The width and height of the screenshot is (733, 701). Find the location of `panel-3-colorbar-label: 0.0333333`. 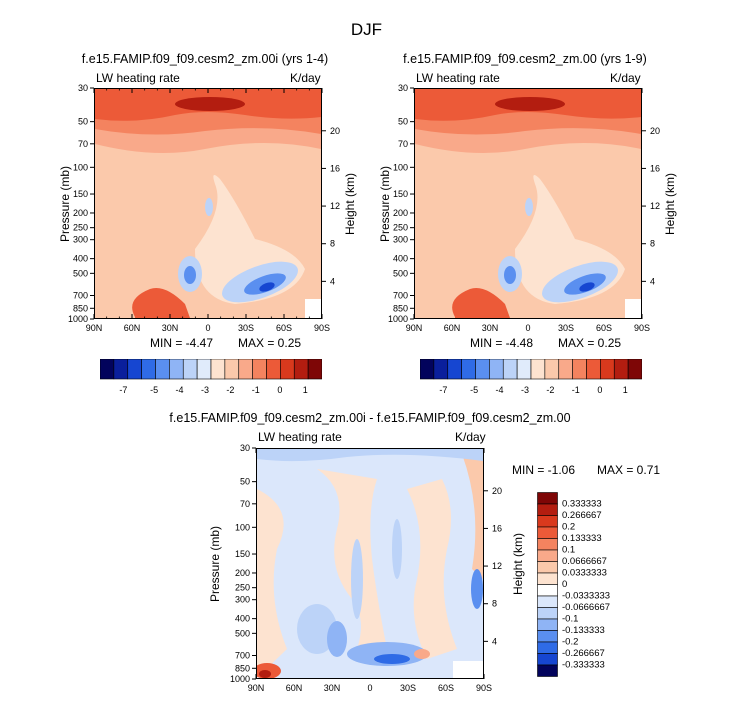

panel-3-colorbar-label: 0.0333333 is located at coordinates (584, 573).